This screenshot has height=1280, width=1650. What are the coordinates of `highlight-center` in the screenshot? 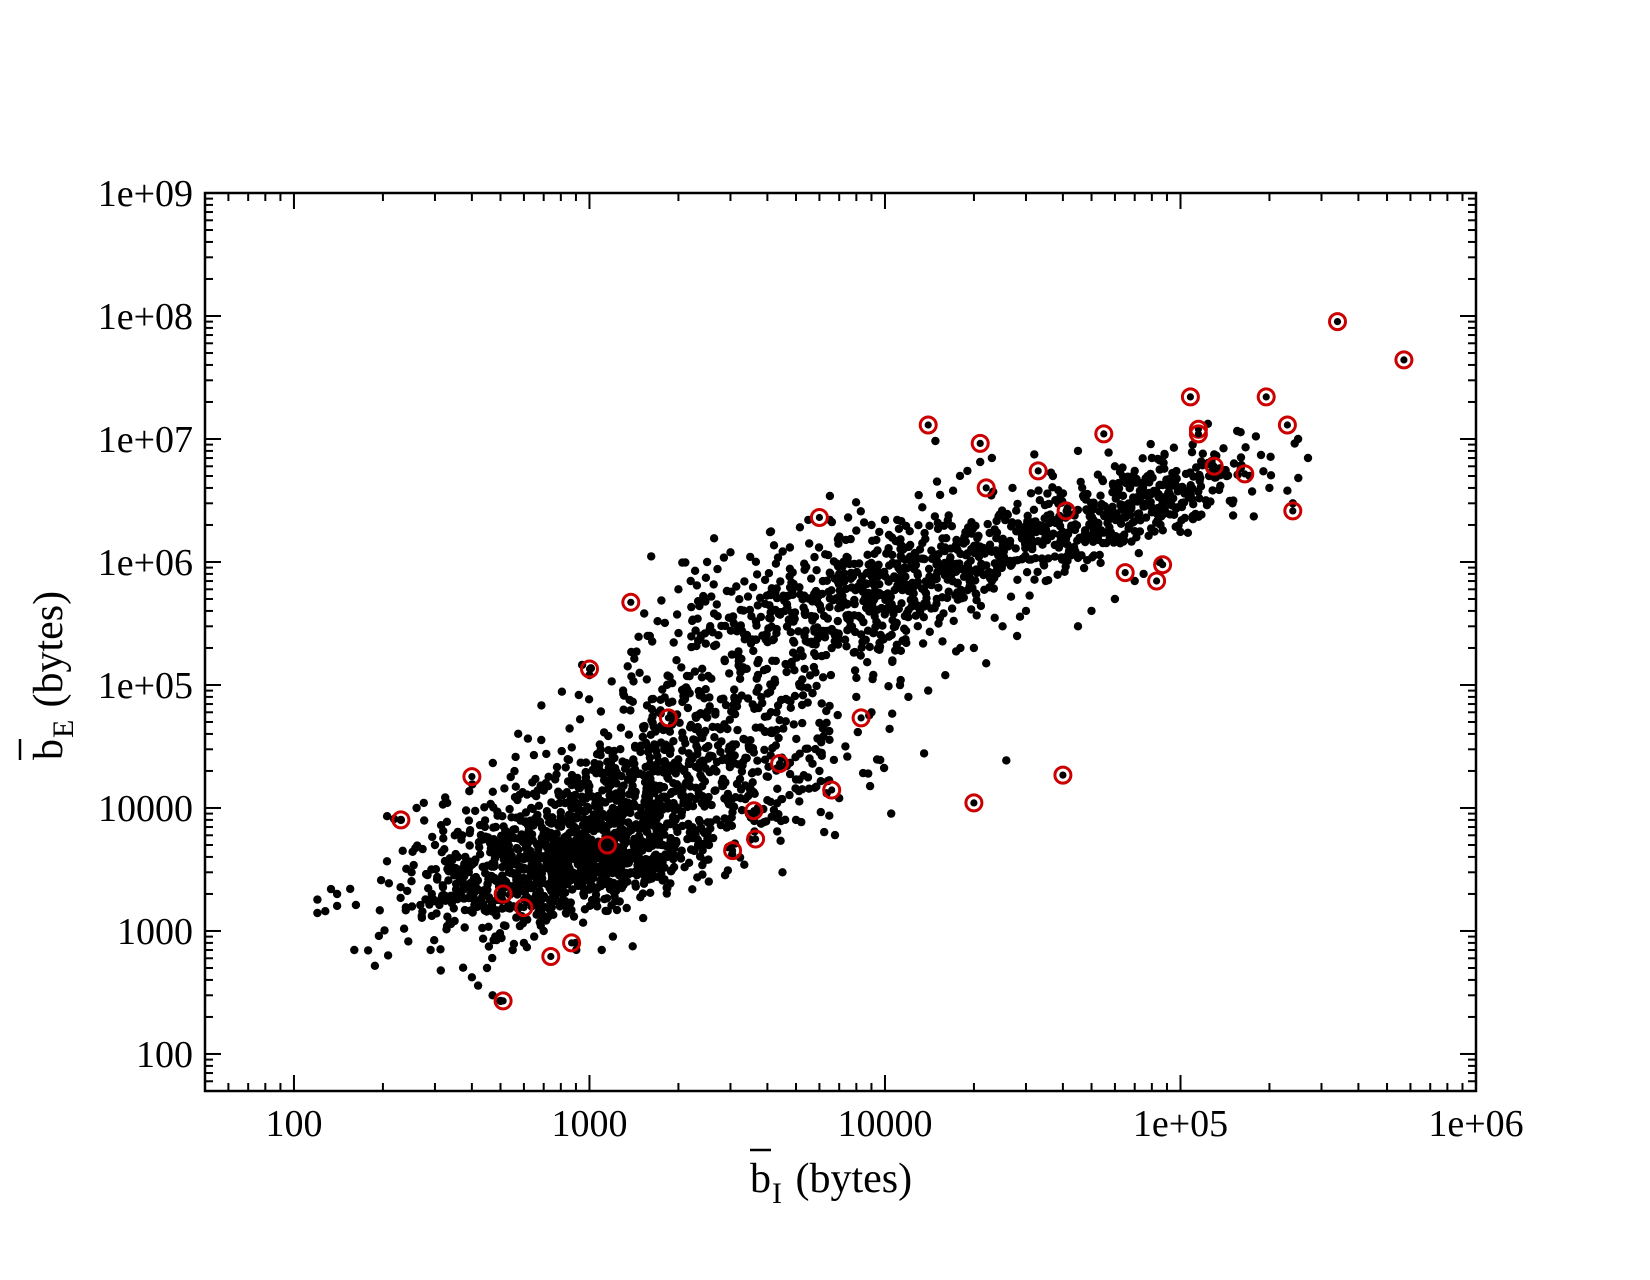 It's located at (1066, 511).